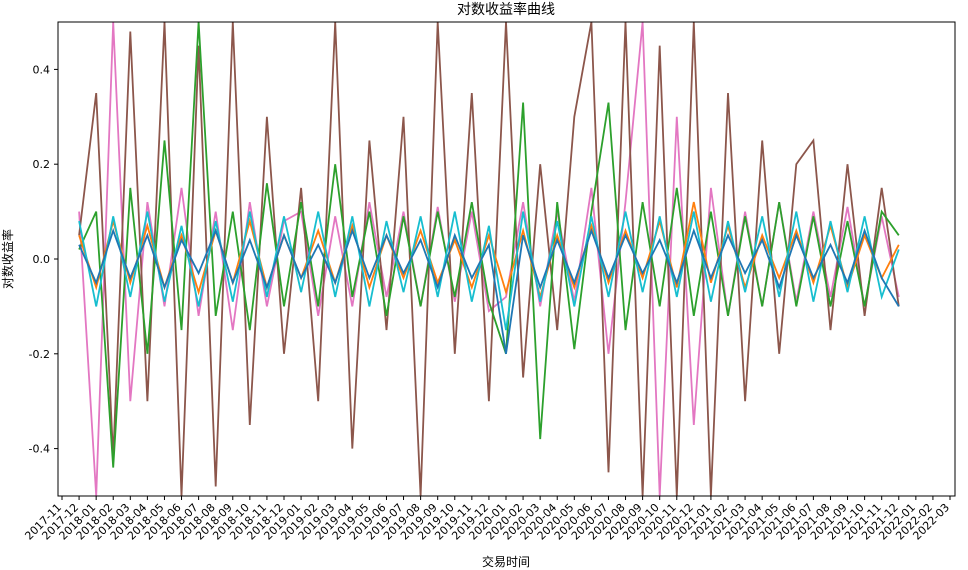 Image resolution: width=968 pixels, height=570 pixels. Describe the element at coordinates (42, 259) in the screenshot. I see `y-tick-label: 0.0` at that location.